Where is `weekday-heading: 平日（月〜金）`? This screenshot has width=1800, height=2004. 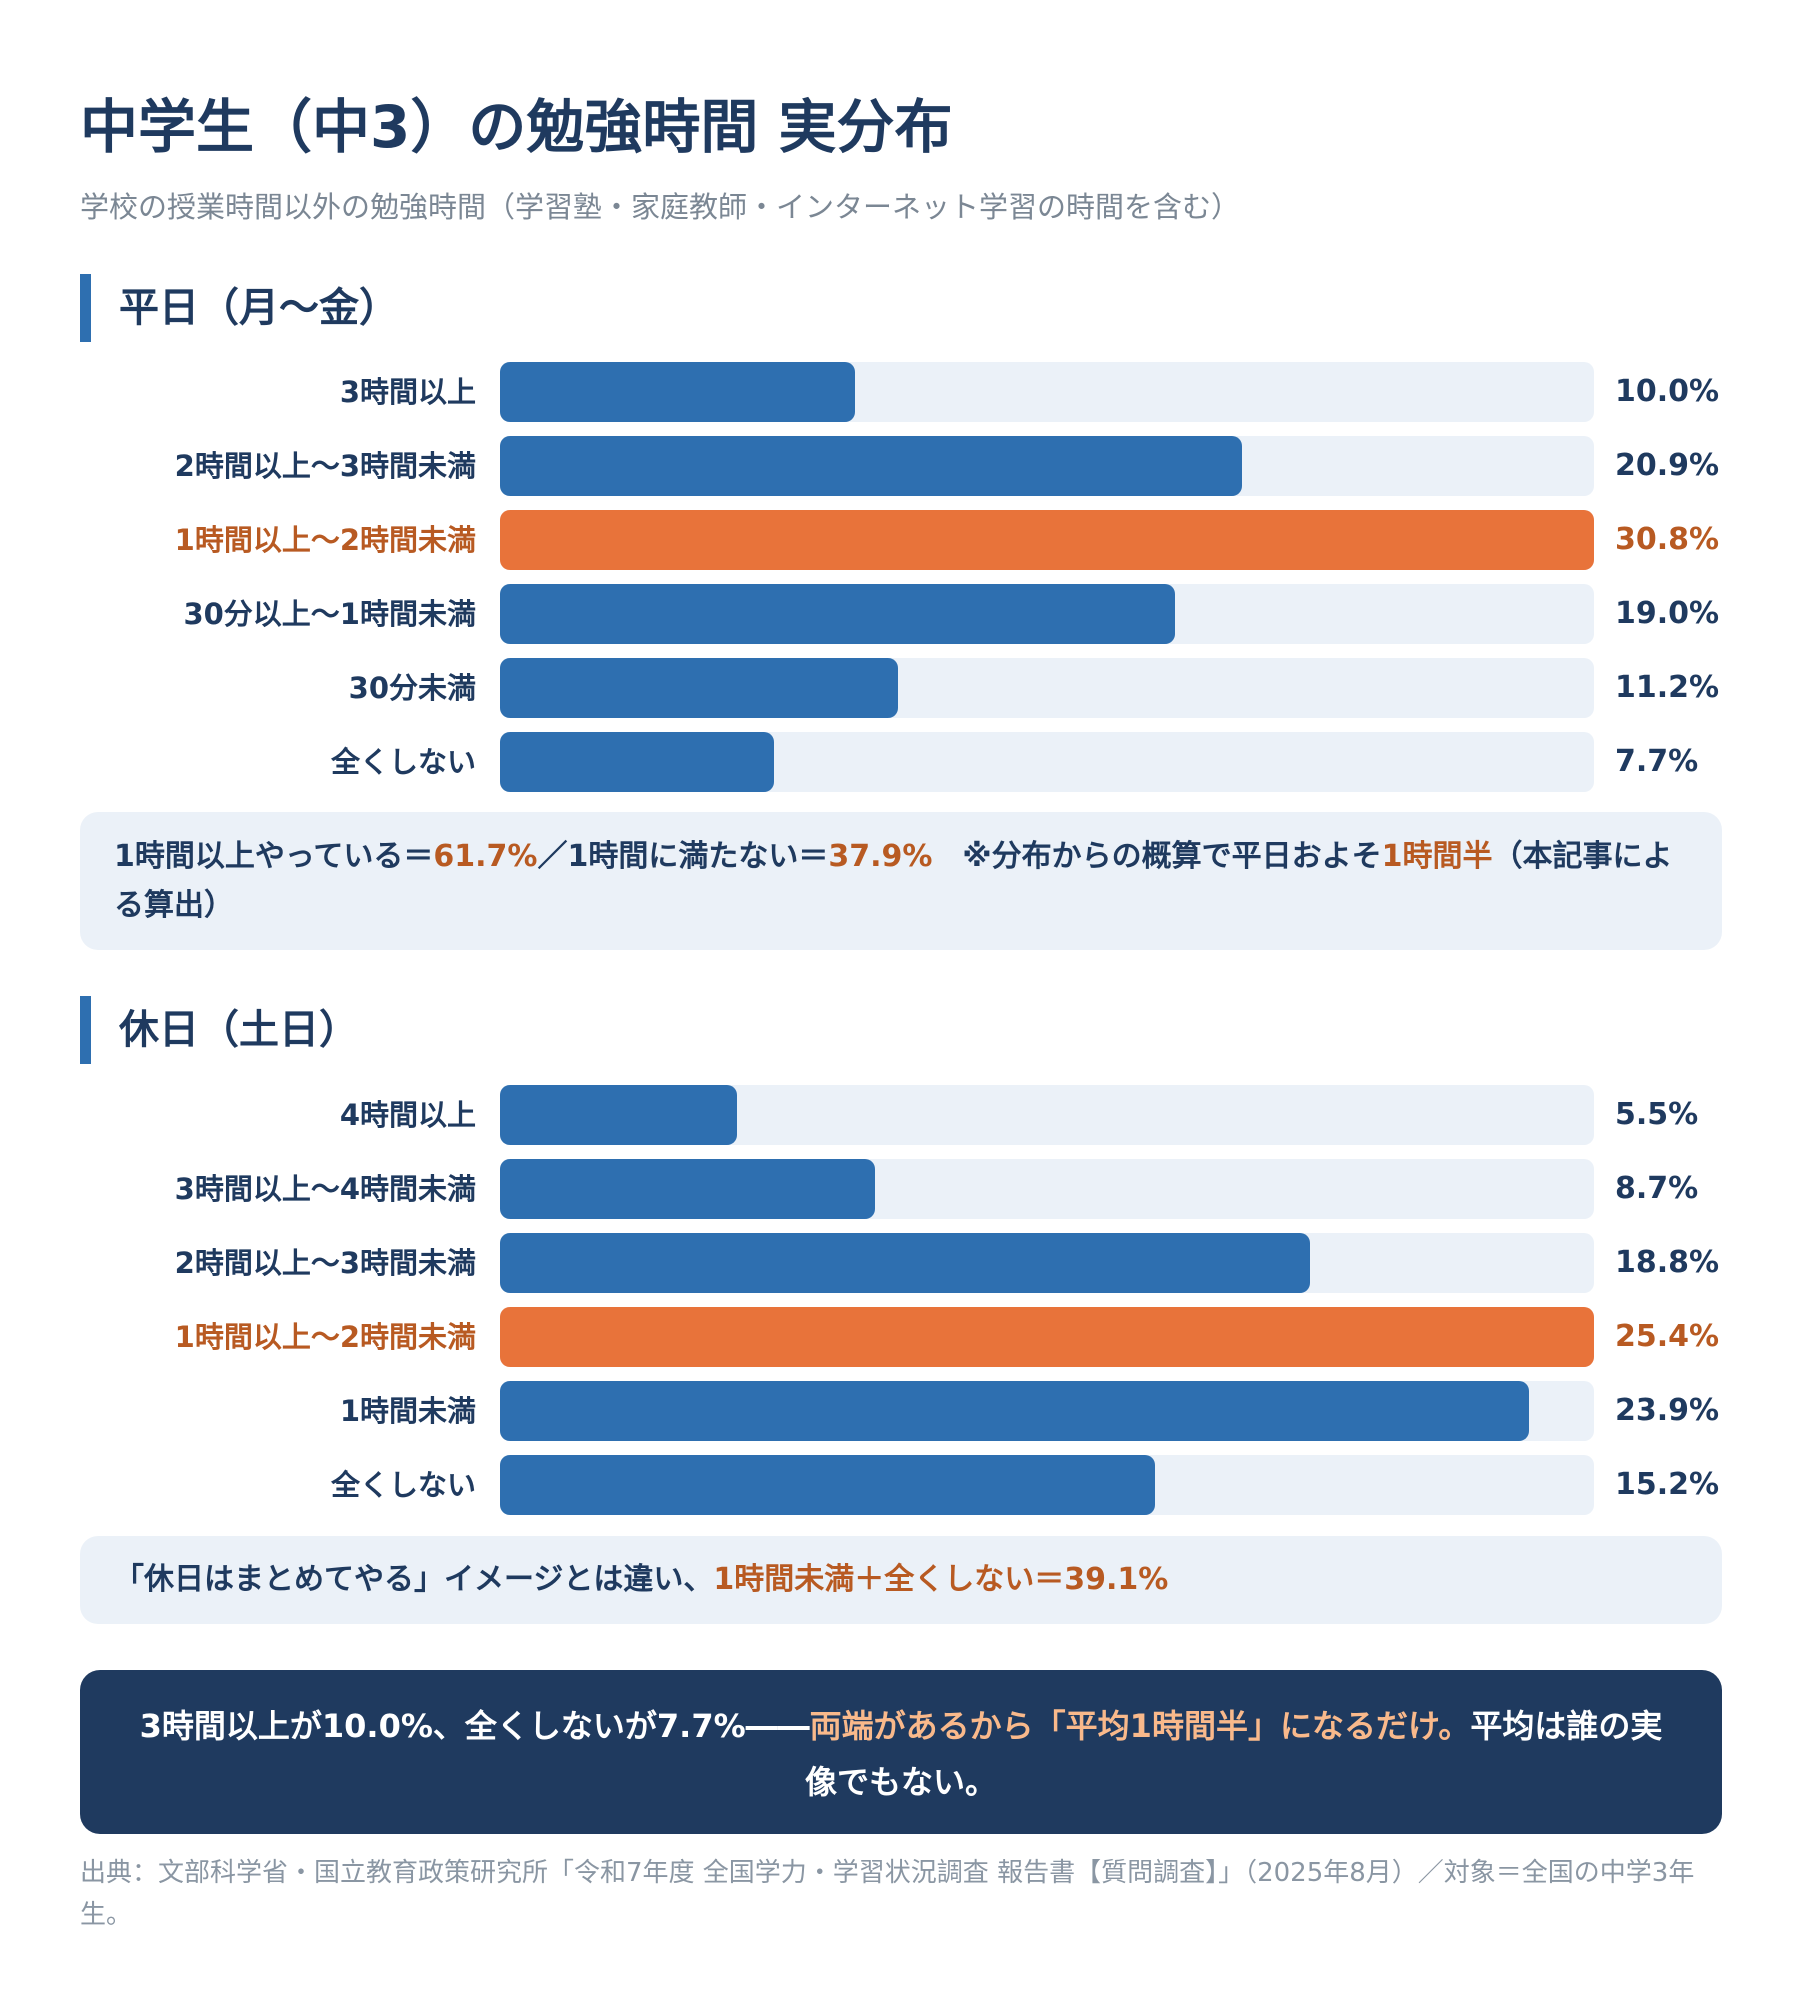
weekday-heading: 平日（月〜金） is located at coordinates (239, 308).